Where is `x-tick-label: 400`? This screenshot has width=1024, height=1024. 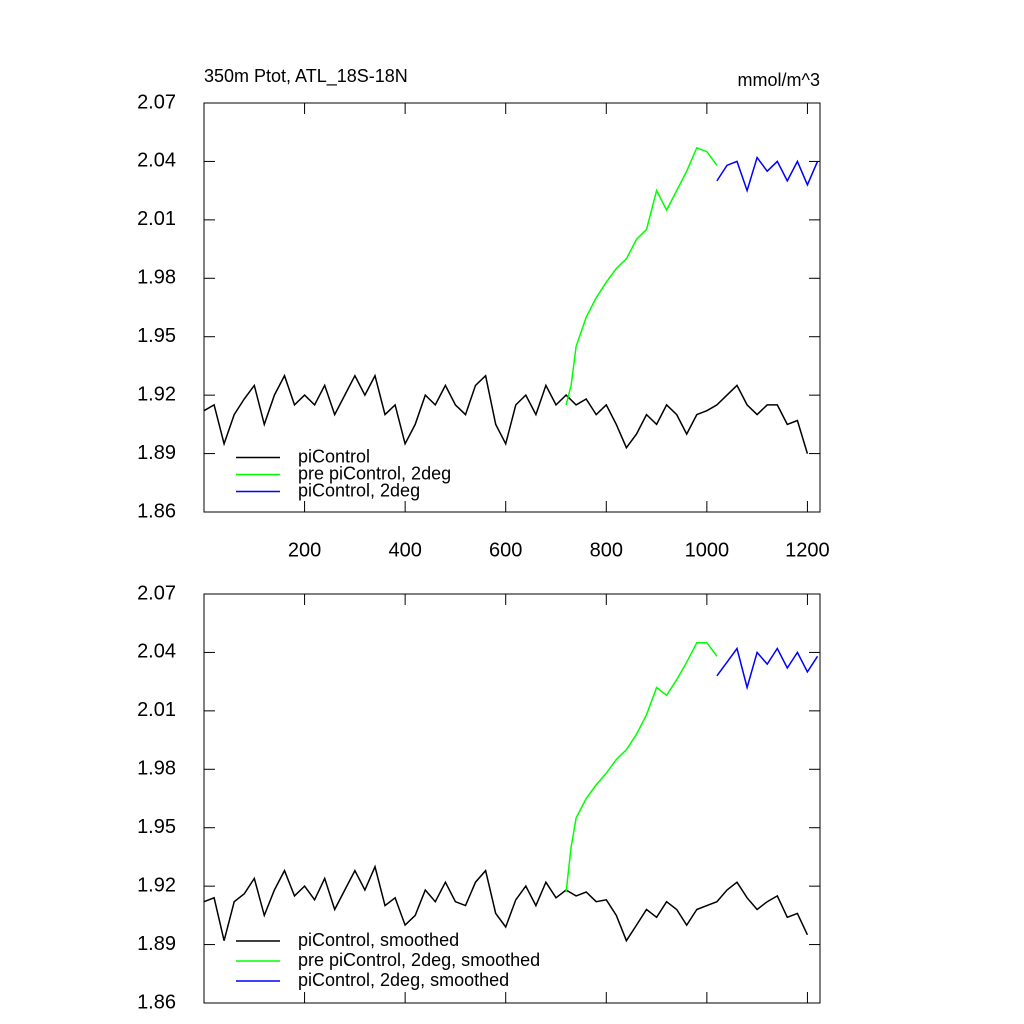
x-tick-label: 400 is located at coordinates (404, 550).